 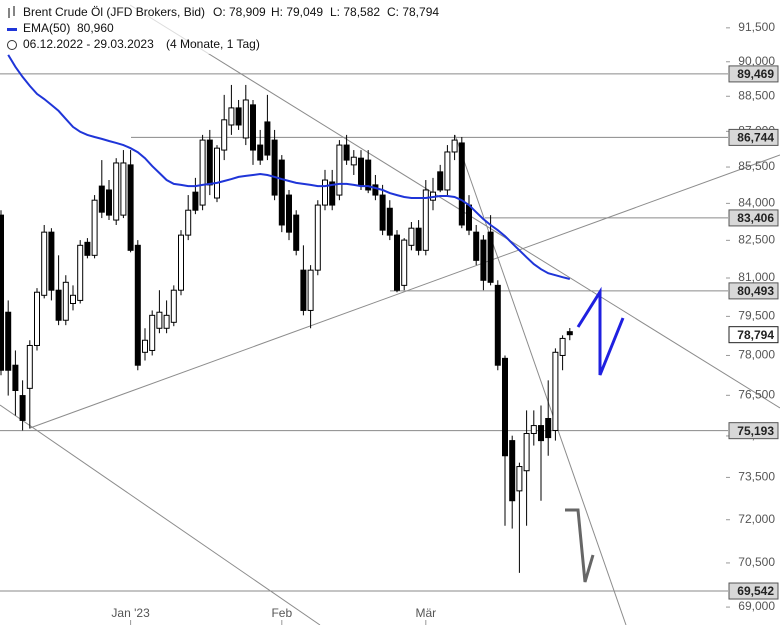 What do you see at coordinates (756, 606) in the screenshot?
I see `y-tick-label: 69,000` at bounding box center [756, 606].